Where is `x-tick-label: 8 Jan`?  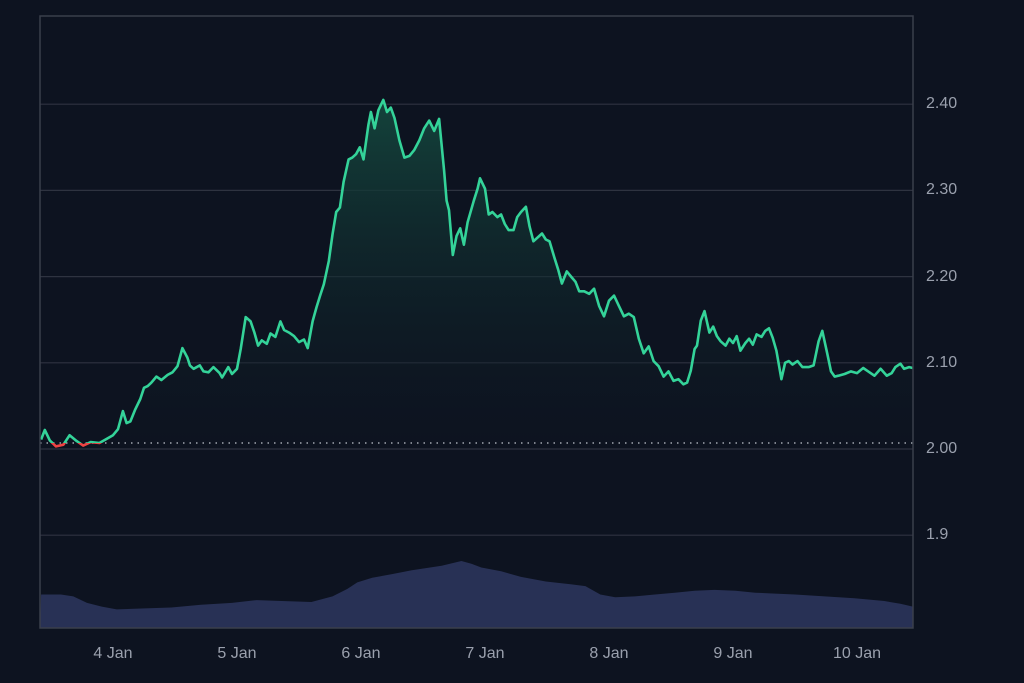 x-tick-label: 8 Jan is located at coordinates (609, 653).